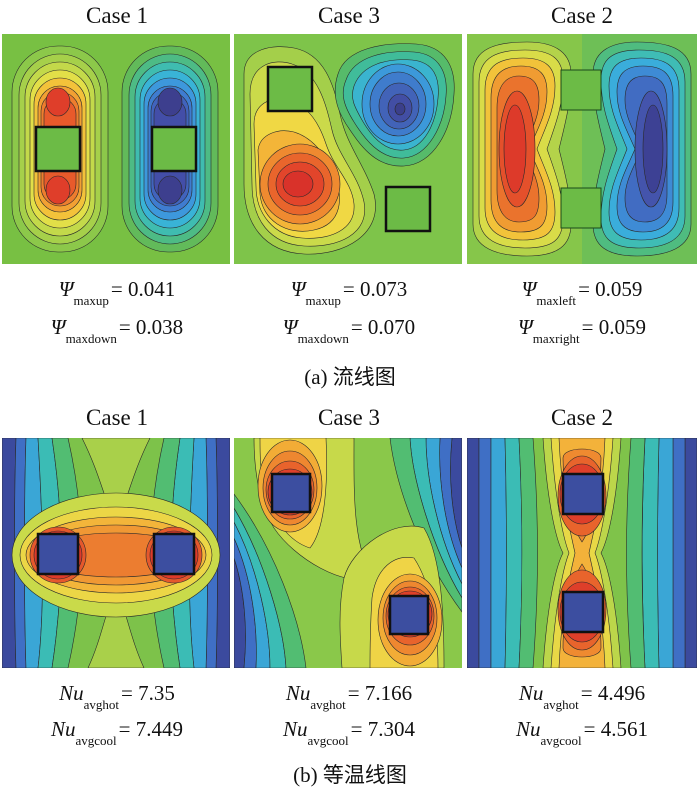 The image size is (700, 794). What do you see at coordinates (348, 732) in the screenshot?
I see `iso-case3-nu-avg-cool: Nuavgcool= 7.304` at bounding box center [348, 732].